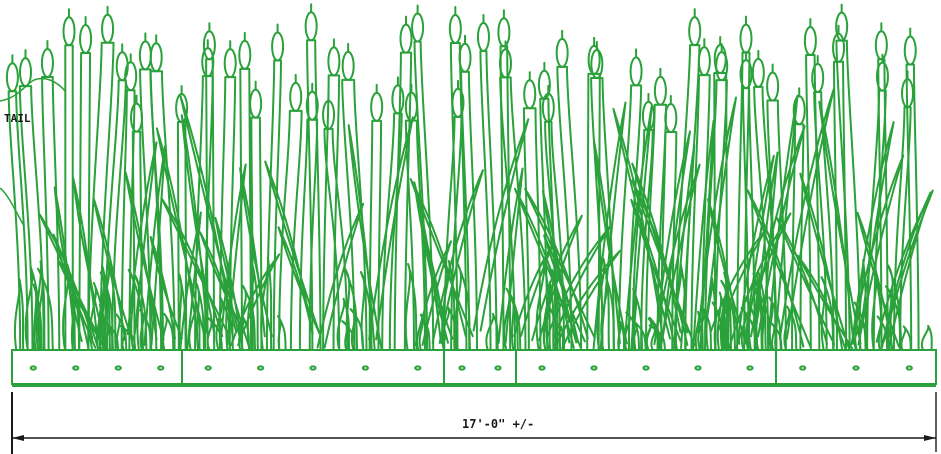  Describe the element at coordinates (12, 207) in the screenshot. I see `leader-line-lower` at that location.